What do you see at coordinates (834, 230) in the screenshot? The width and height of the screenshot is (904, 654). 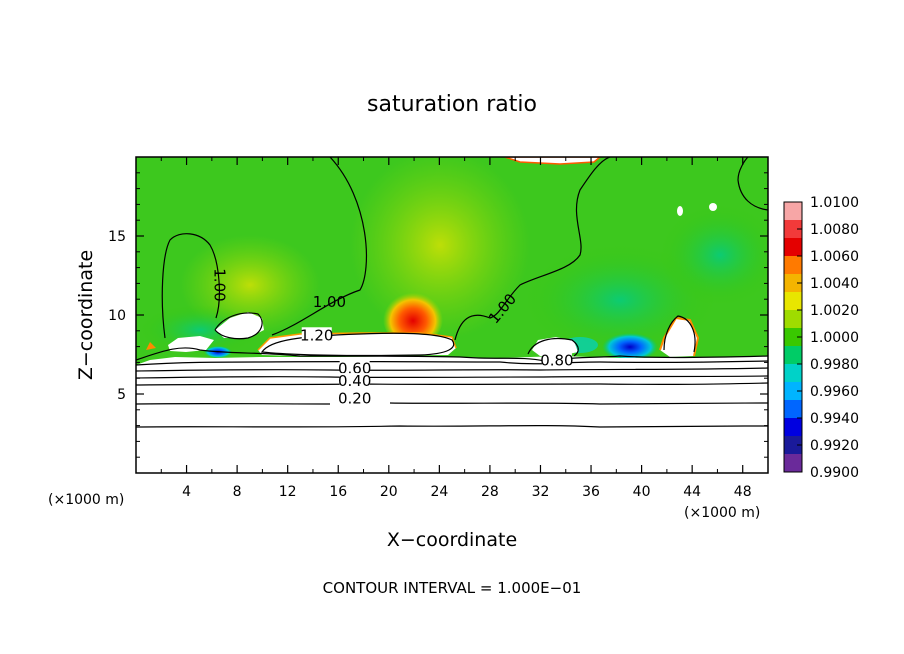 I see `colorbar-label: 1.0080` at bounding box center [834, 230].